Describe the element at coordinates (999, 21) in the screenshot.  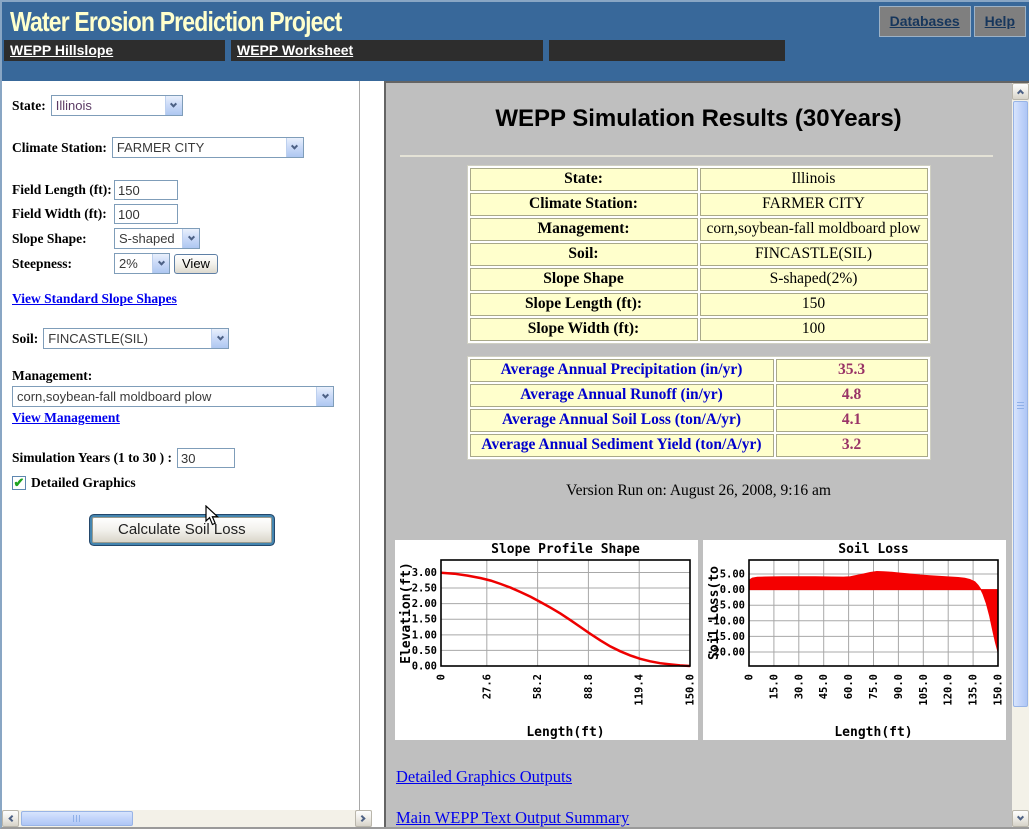
I see `help-button: Help` at that location.